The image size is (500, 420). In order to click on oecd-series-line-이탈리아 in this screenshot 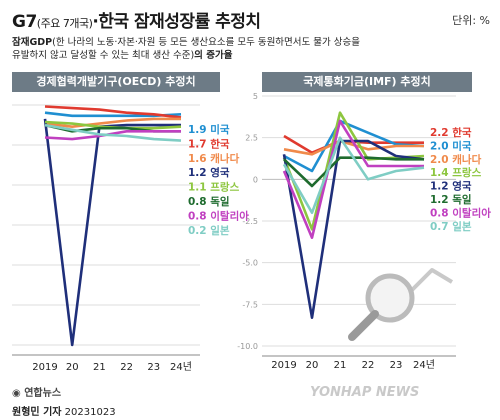, I will do `click(112, 135)`.